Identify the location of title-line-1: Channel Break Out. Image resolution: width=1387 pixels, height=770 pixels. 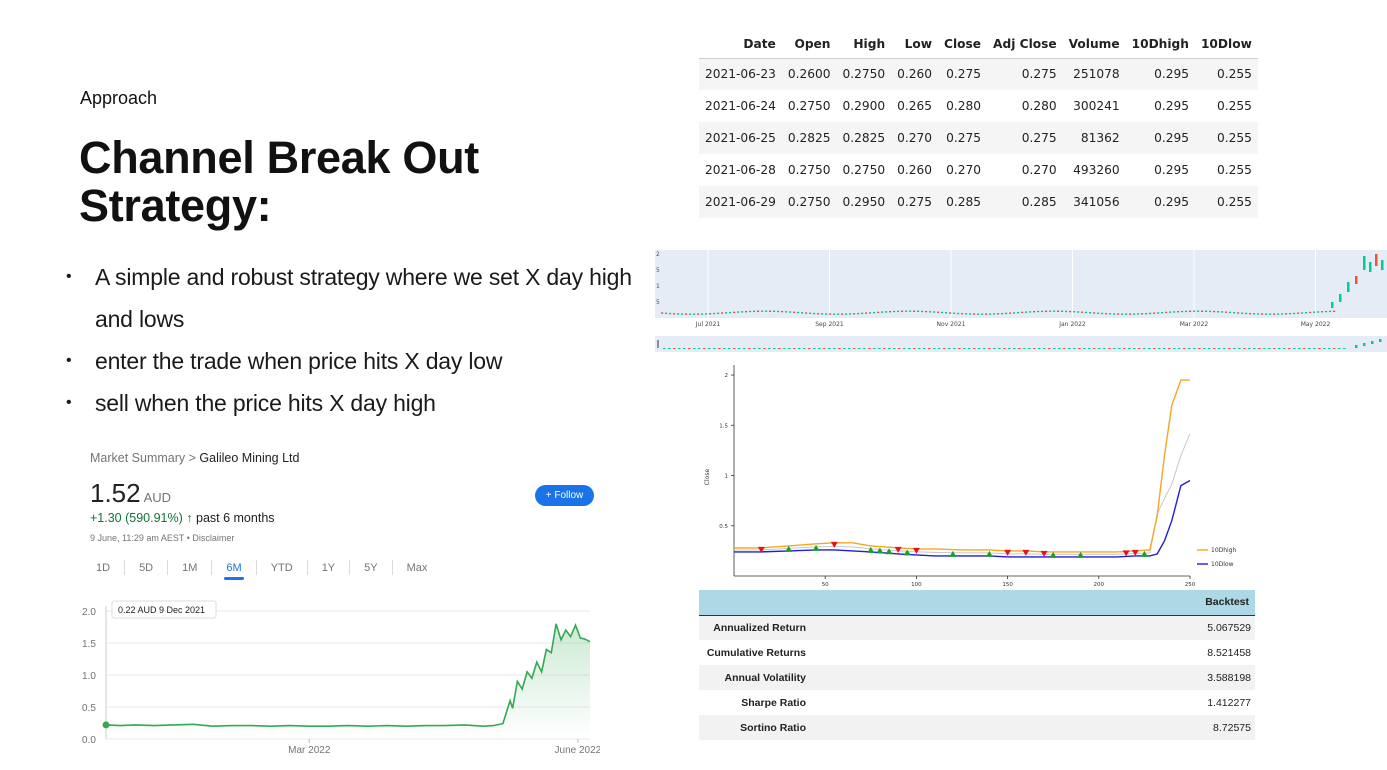
(279, 157).